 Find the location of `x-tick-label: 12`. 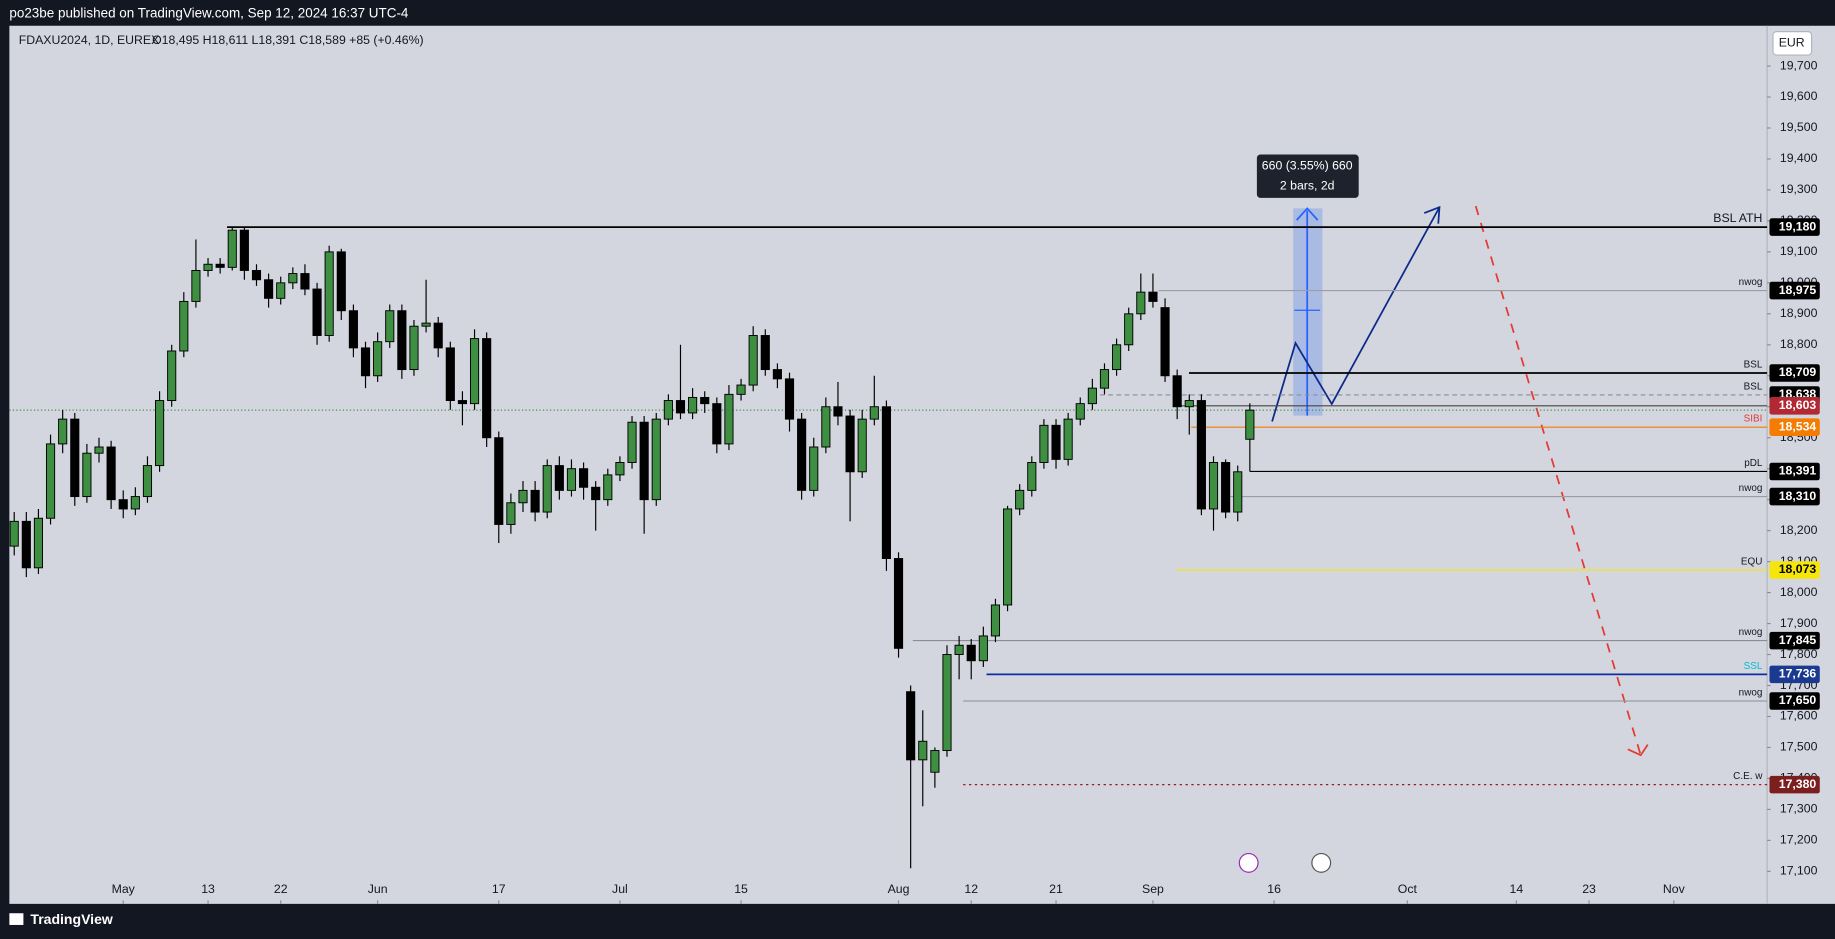

x-tick-label: 12 is located at coordinates (971, 889).